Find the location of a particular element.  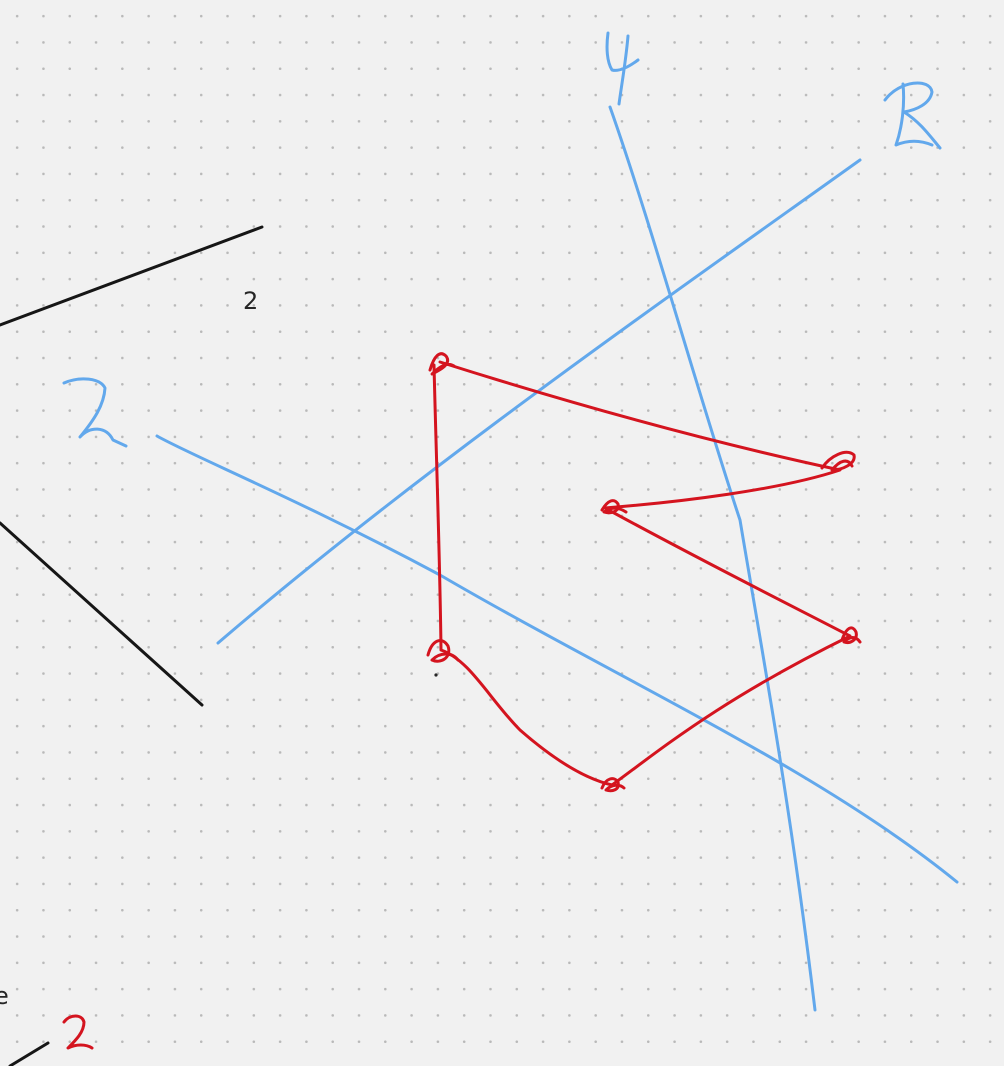

red-vertex-mid is located at coordinates (614, 507).